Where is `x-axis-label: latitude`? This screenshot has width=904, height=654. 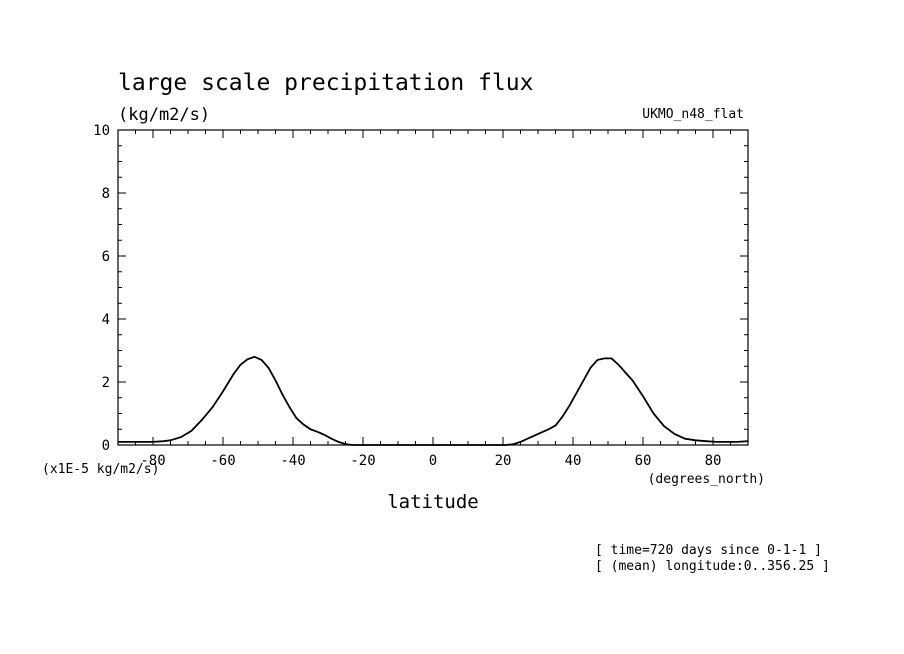
x-axis-label: latitude is located at coordinates (433, 502).